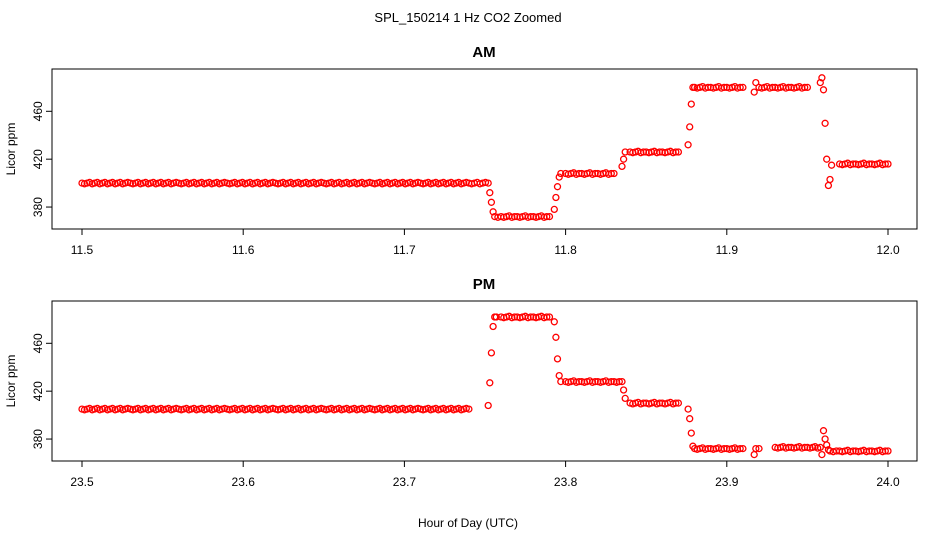  I want to click on am-panel-title: AM, so click(483, 52).